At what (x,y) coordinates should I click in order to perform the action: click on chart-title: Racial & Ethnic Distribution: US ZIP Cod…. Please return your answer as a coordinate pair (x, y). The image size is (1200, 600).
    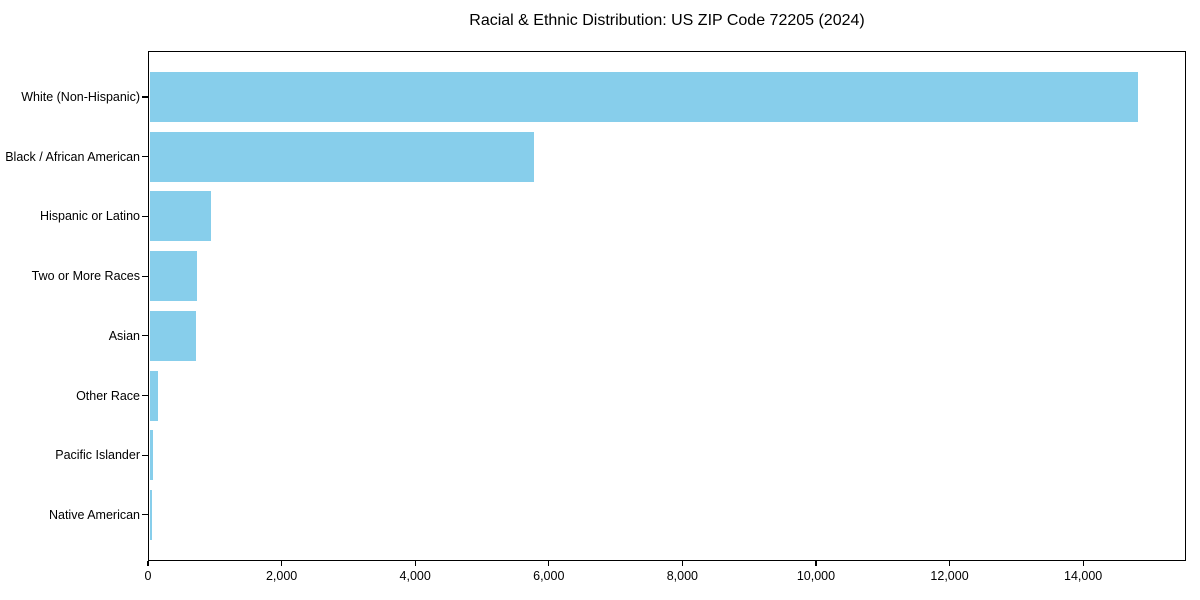
    Looking at the image, I should click on (667, 20).